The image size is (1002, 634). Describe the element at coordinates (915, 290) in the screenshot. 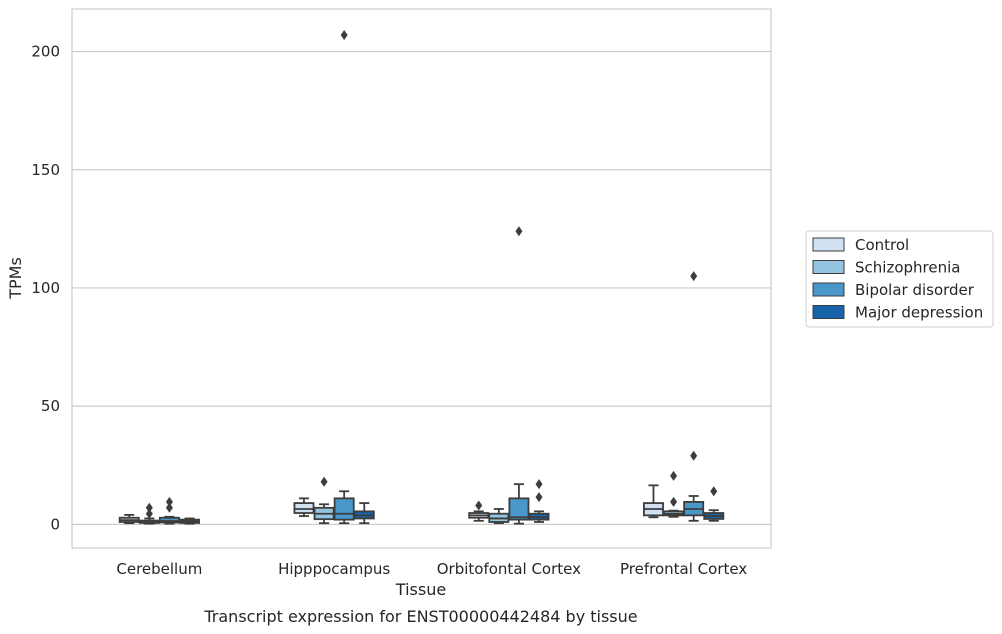

I see `legend-label: Bipolar disorder` at that location.